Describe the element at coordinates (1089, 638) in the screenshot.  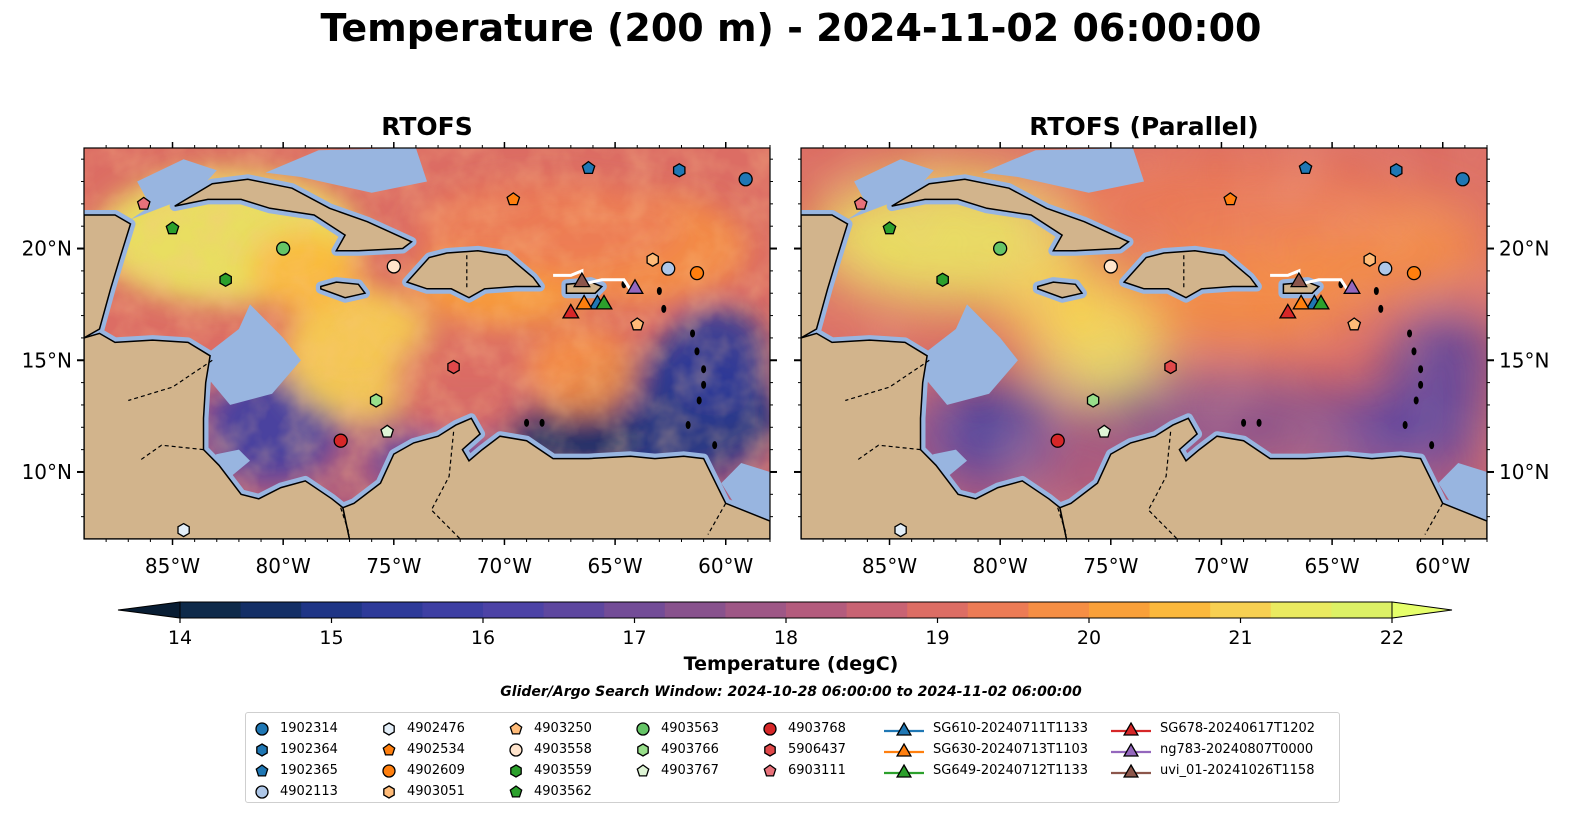
I see `colorbar-tick-label: 20` at that location.